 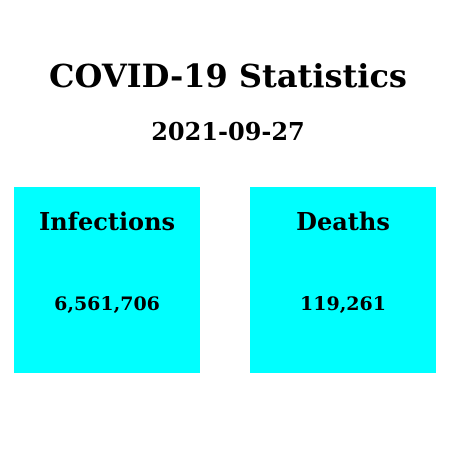 I want to click on infections-value: 6,561,706, so click(x=107, y=304).